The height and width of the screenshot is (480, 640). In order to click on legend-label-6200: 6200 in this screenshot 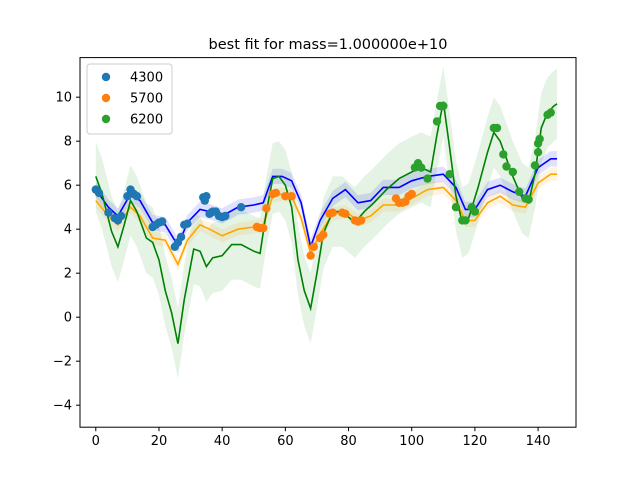, I will do `click(146, 120)`.